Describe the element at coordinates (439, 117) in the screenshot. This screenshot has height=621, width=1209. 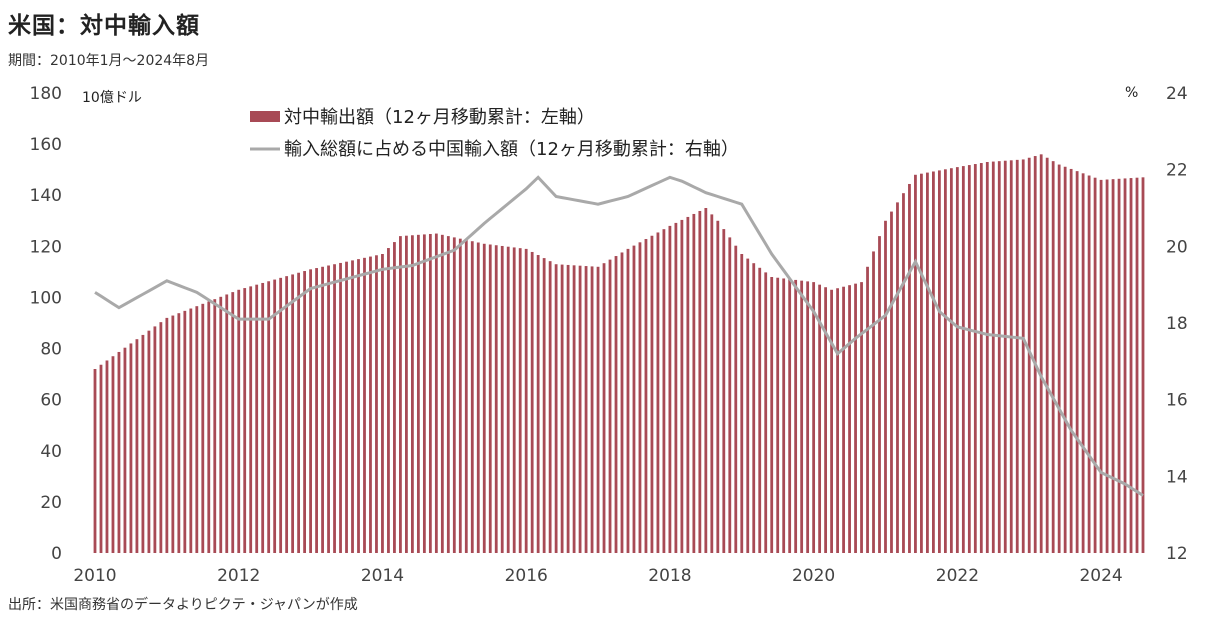
I see `legend-bar-label: 対中輸出額（12ヶ月移動累計：左軸）` at that location.